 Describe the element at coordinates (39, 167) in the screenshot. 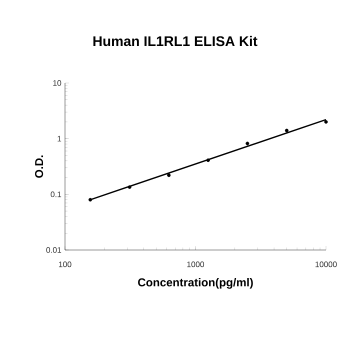

I see `y-axis-title: O.D.` at that location.